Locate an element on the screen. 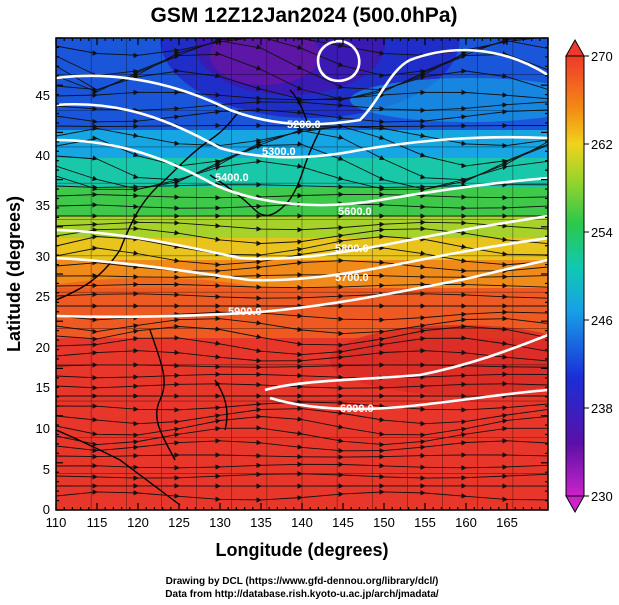  x-tick-label: 155 is located at coordinates (425, 522).